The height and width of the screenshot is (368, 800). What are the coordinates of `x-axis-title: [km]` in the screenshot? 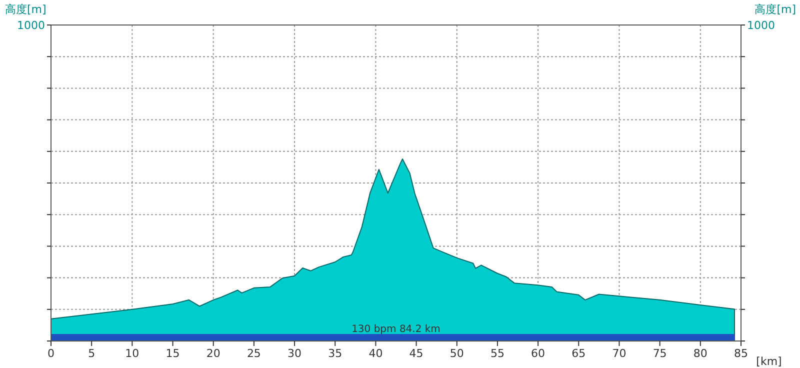 It's located at (769, 361).